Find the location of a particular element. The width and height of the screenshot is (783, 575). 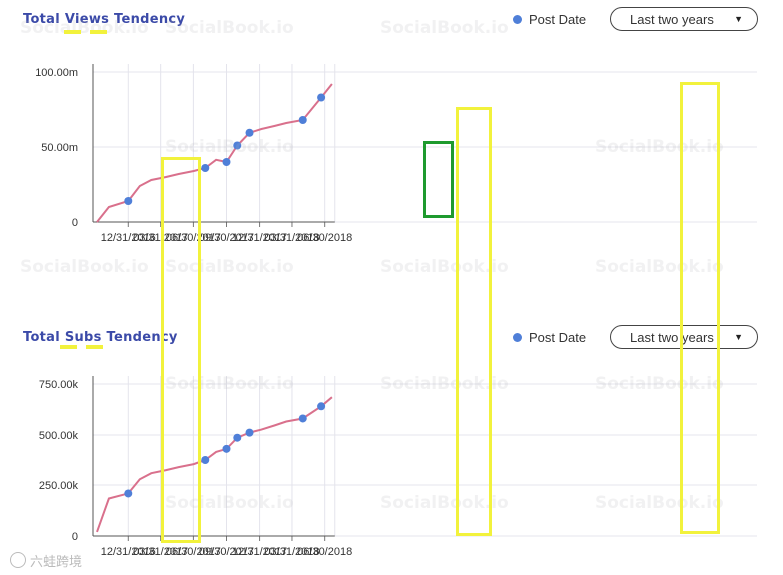

views-legend: Post Date is located at coordinates (549, 19).